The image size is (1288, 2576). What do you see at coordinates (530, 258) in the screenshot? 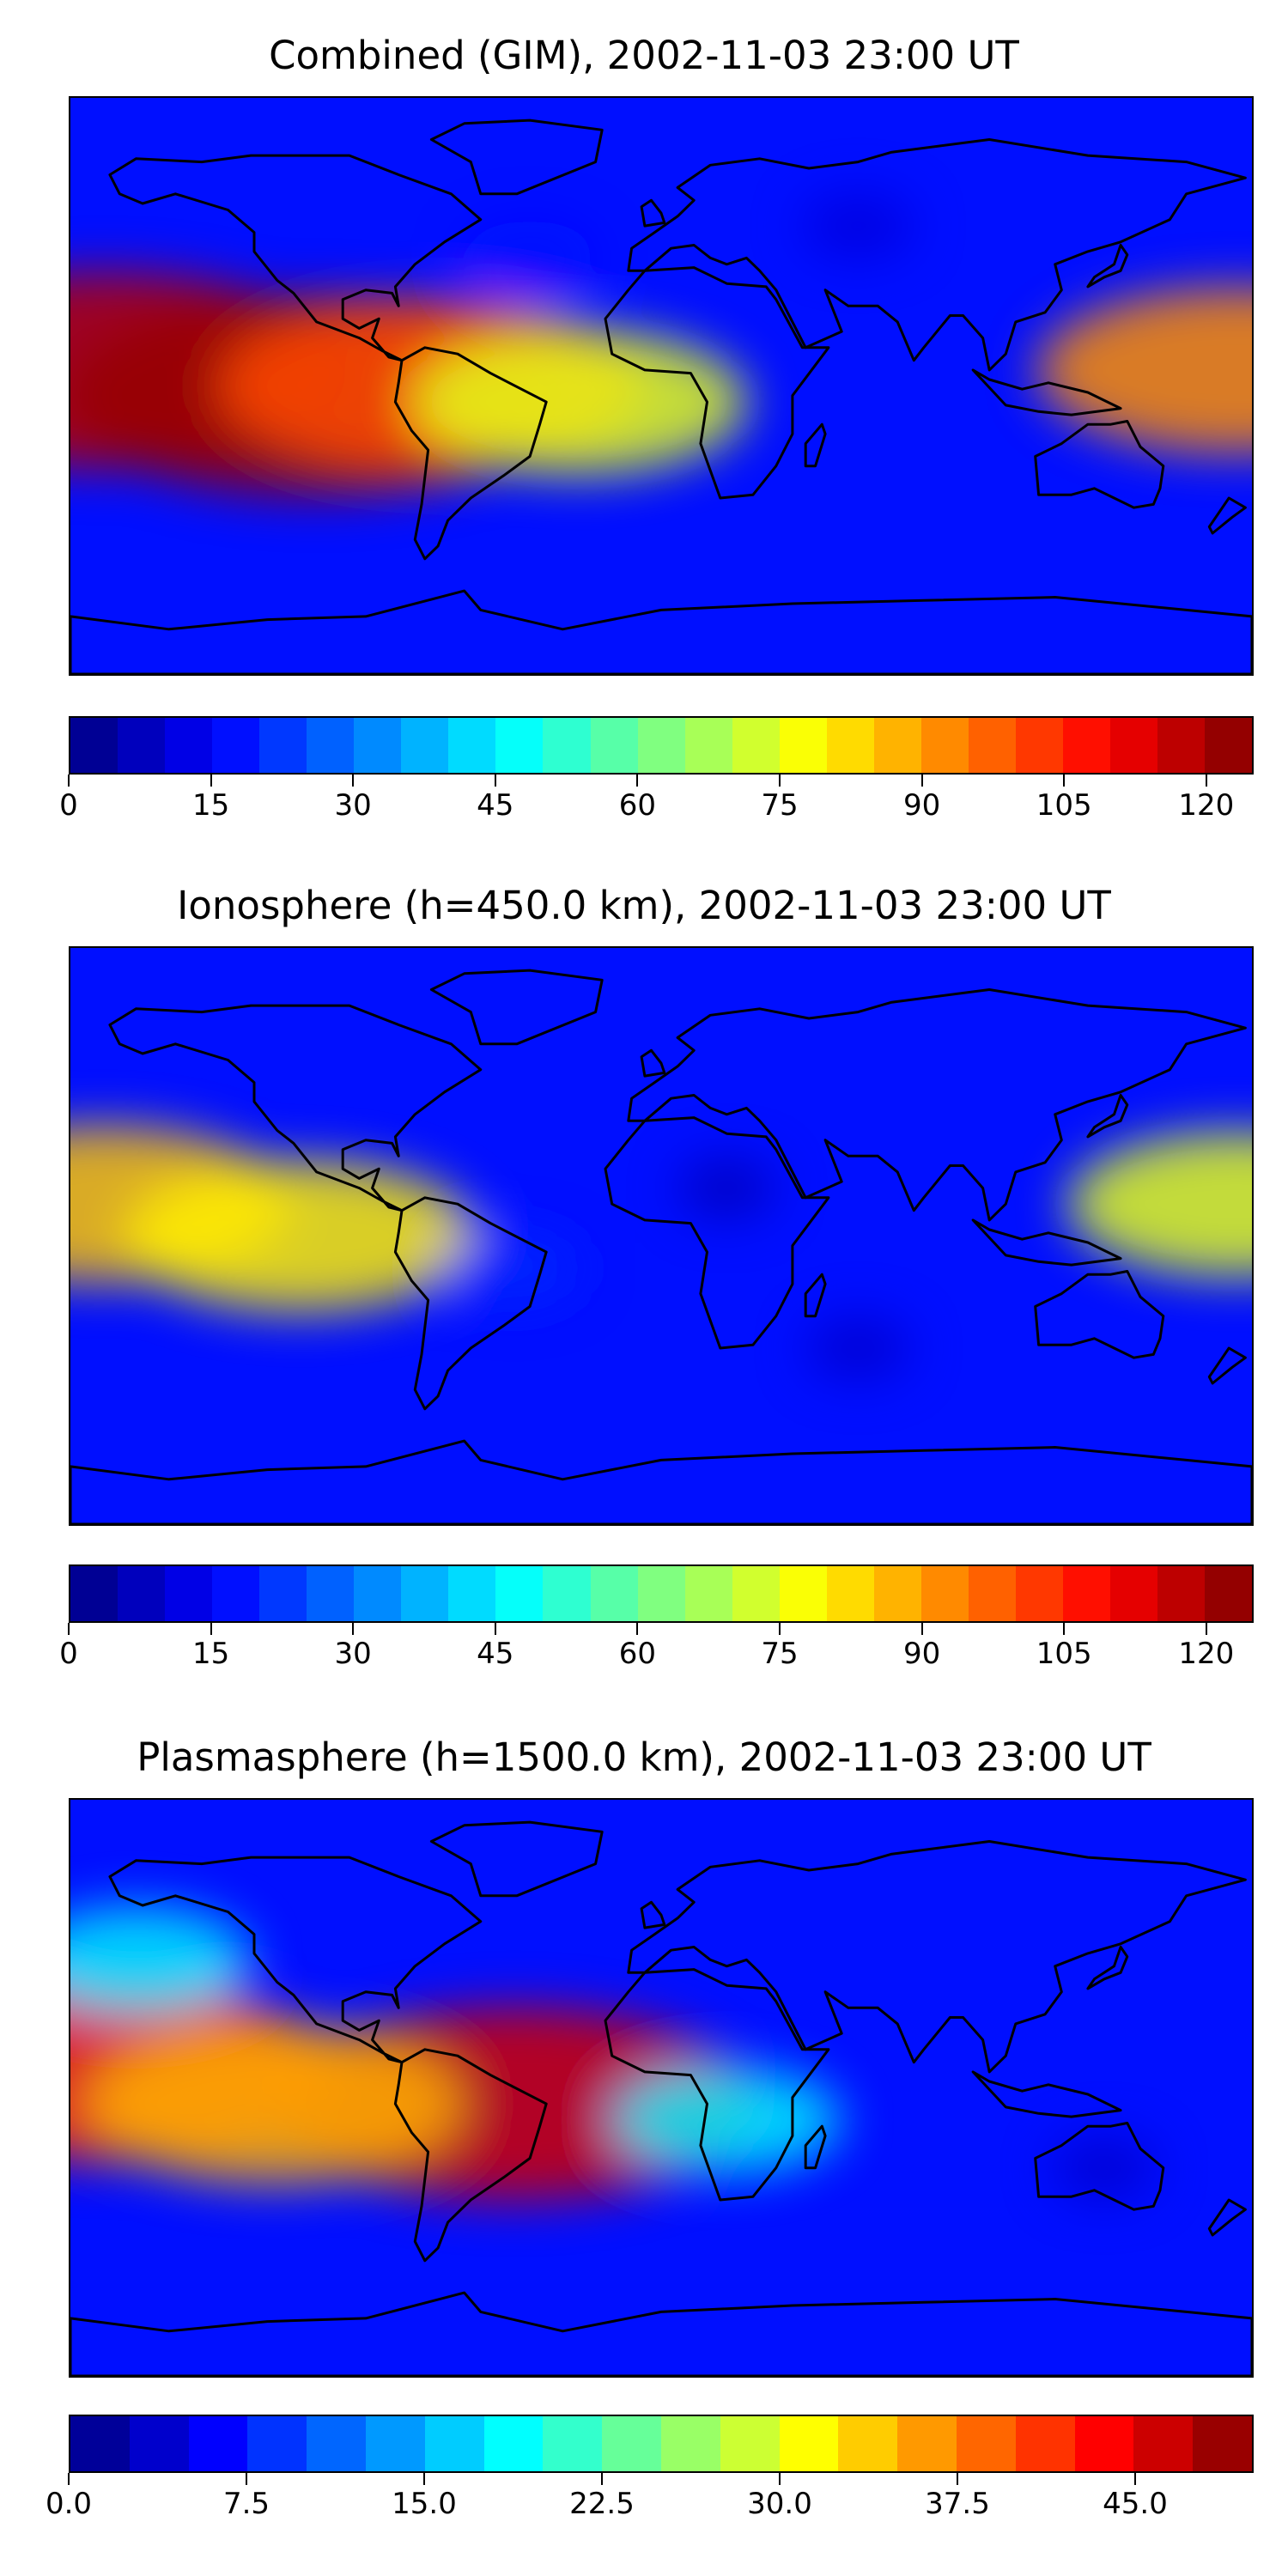
I see `feature-north-atlantic-low` at bounding box center [530, 258].